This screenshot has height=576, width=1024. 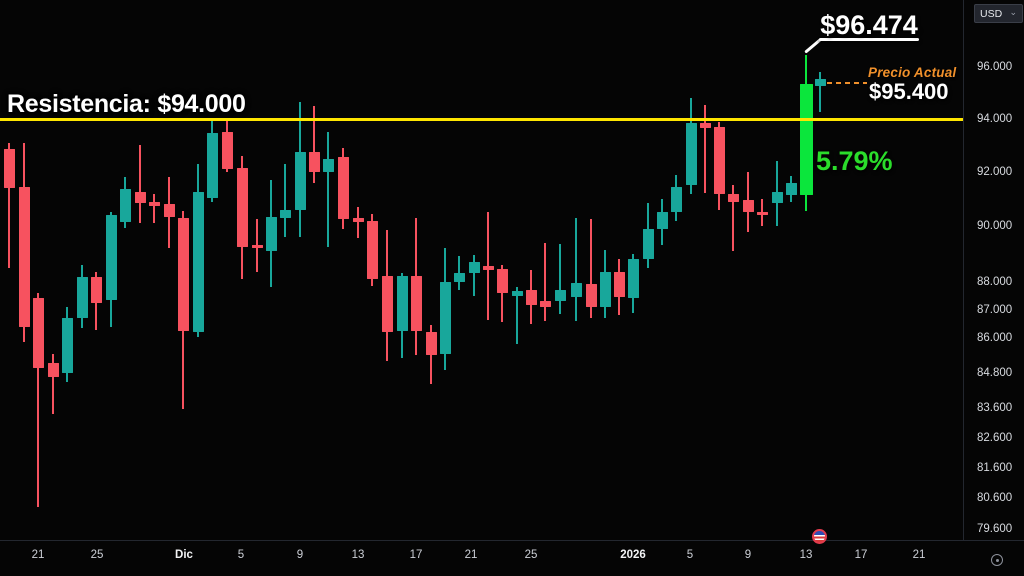 I want to click on time-tick-label: Dic, so click(x=184, y=555).